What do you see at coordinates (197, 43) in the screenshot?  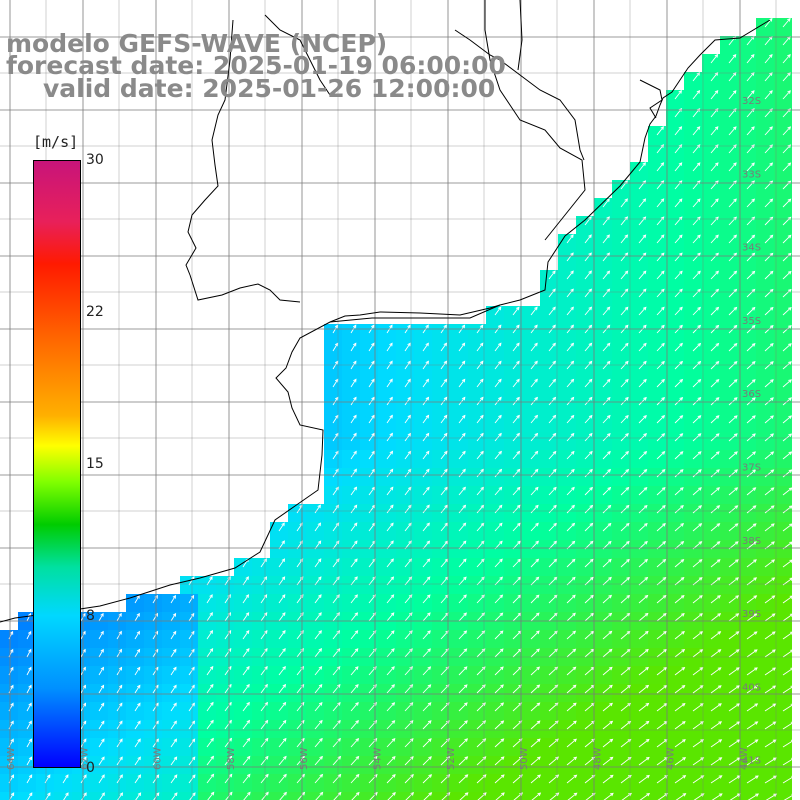 I see `title-model: modelo GEFS-WAVE (NCEP)` at bounding box center [197, 43].